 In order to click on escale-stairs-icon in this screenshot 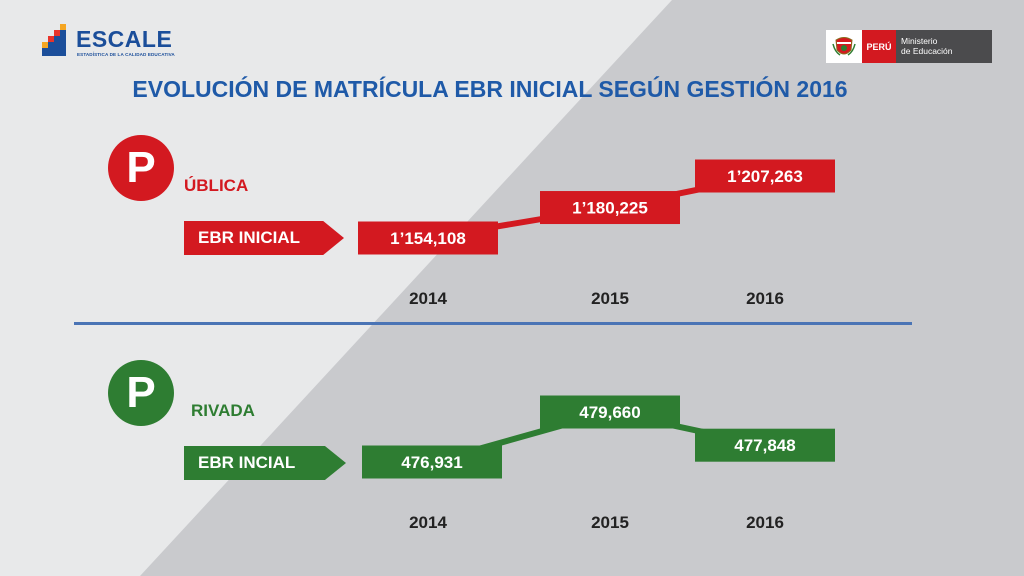, I will do `click(54, 40)`.